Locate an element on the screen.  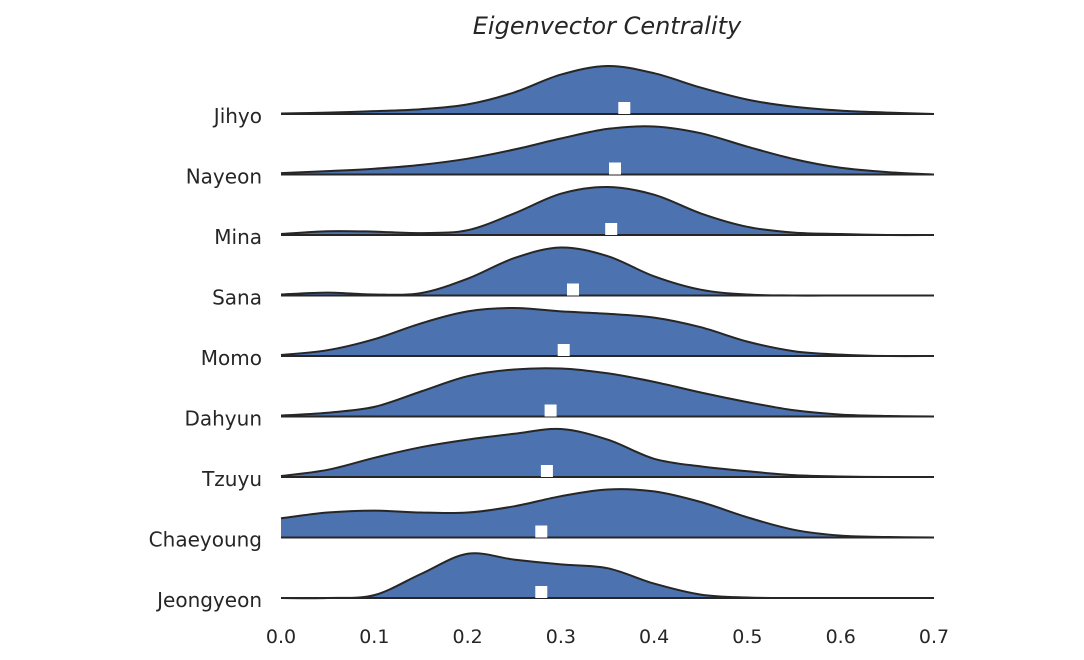
ridge-fill-mina is located at coordinates (607, 211).